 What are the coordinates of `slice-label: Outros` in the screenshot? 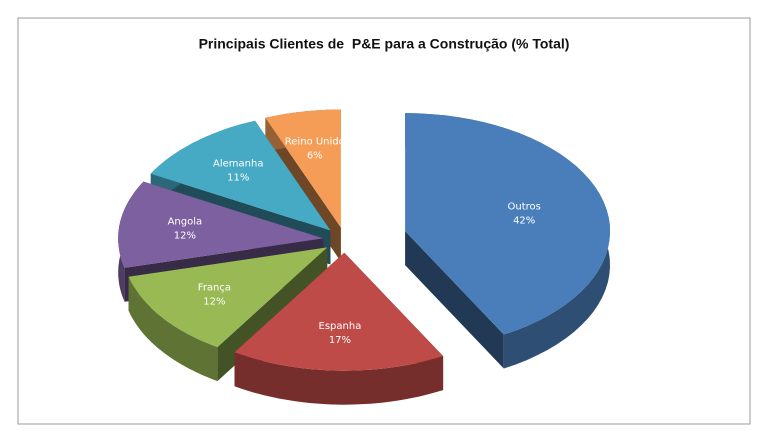 It's located at (524, 207).